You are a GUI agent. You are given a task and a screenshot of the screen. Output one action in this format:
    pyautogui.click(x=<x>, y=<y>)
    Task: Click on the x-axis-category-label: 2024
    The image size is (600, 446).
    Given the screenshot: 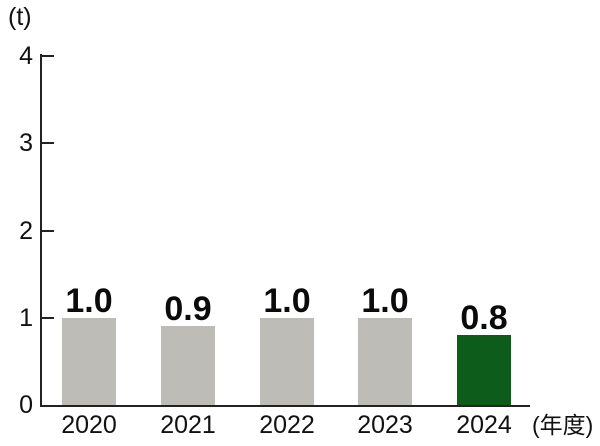 What is the action you would take?
    pyautogui.click(x=484, y=425)
    